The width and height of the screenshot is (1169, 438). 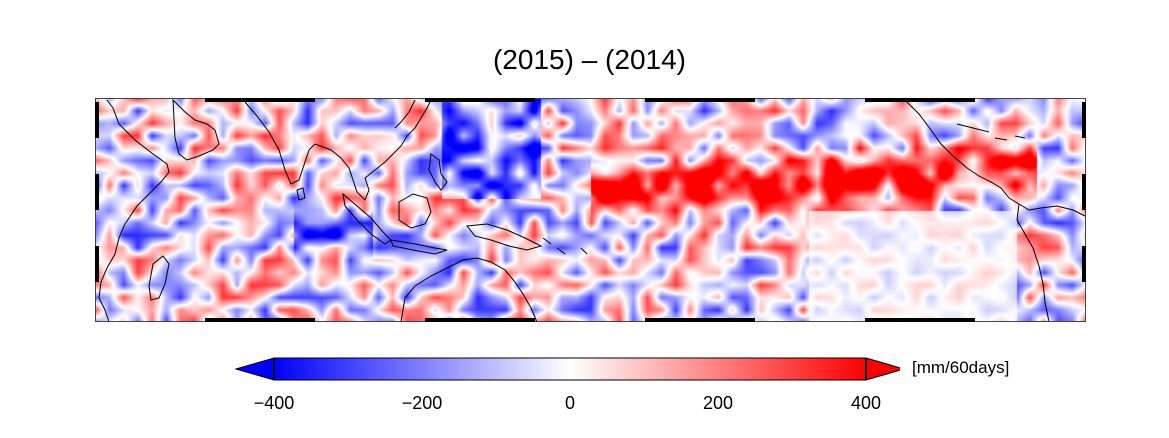 What do you see at coordinates (373, 150) in the screenshot?
I see `coast-se-asia` at bounding box center [373, 150].